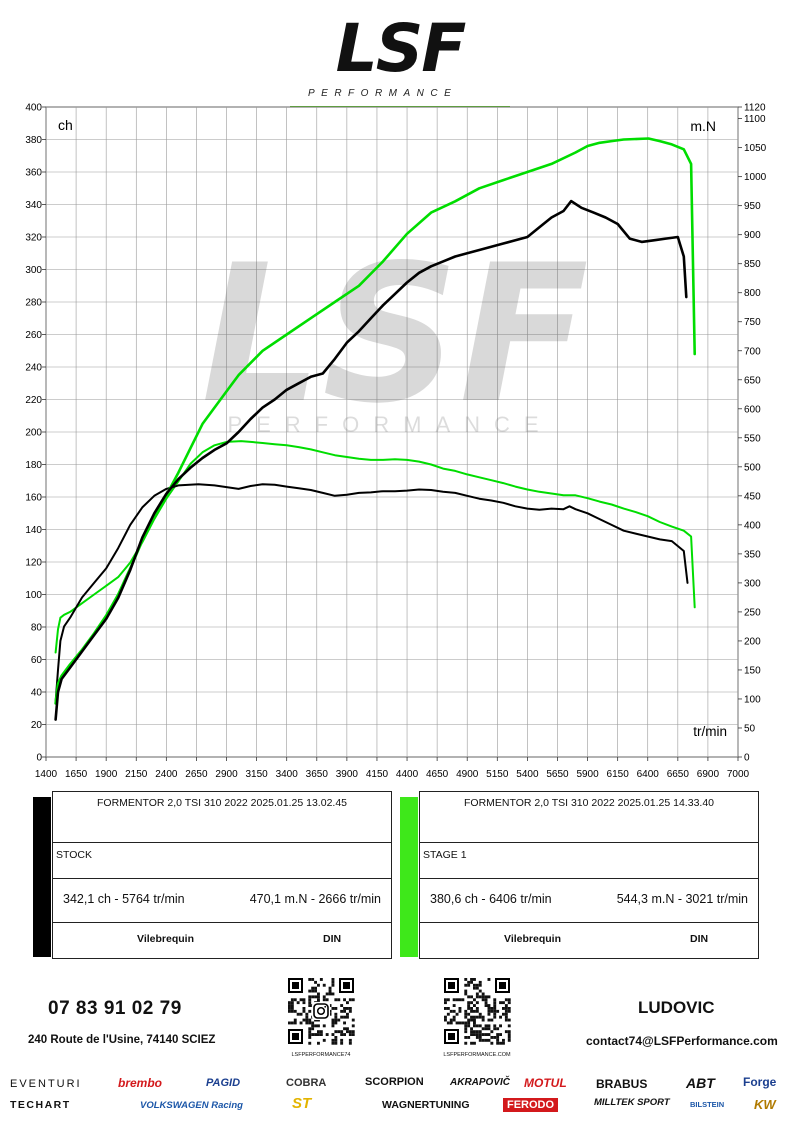 The width and height of the screenshot is (793, 1123). What do you see at coordinates (750, 728) in the screenshot?
I see `y-right-tick-label: 50` at bounding box center [750, 728].